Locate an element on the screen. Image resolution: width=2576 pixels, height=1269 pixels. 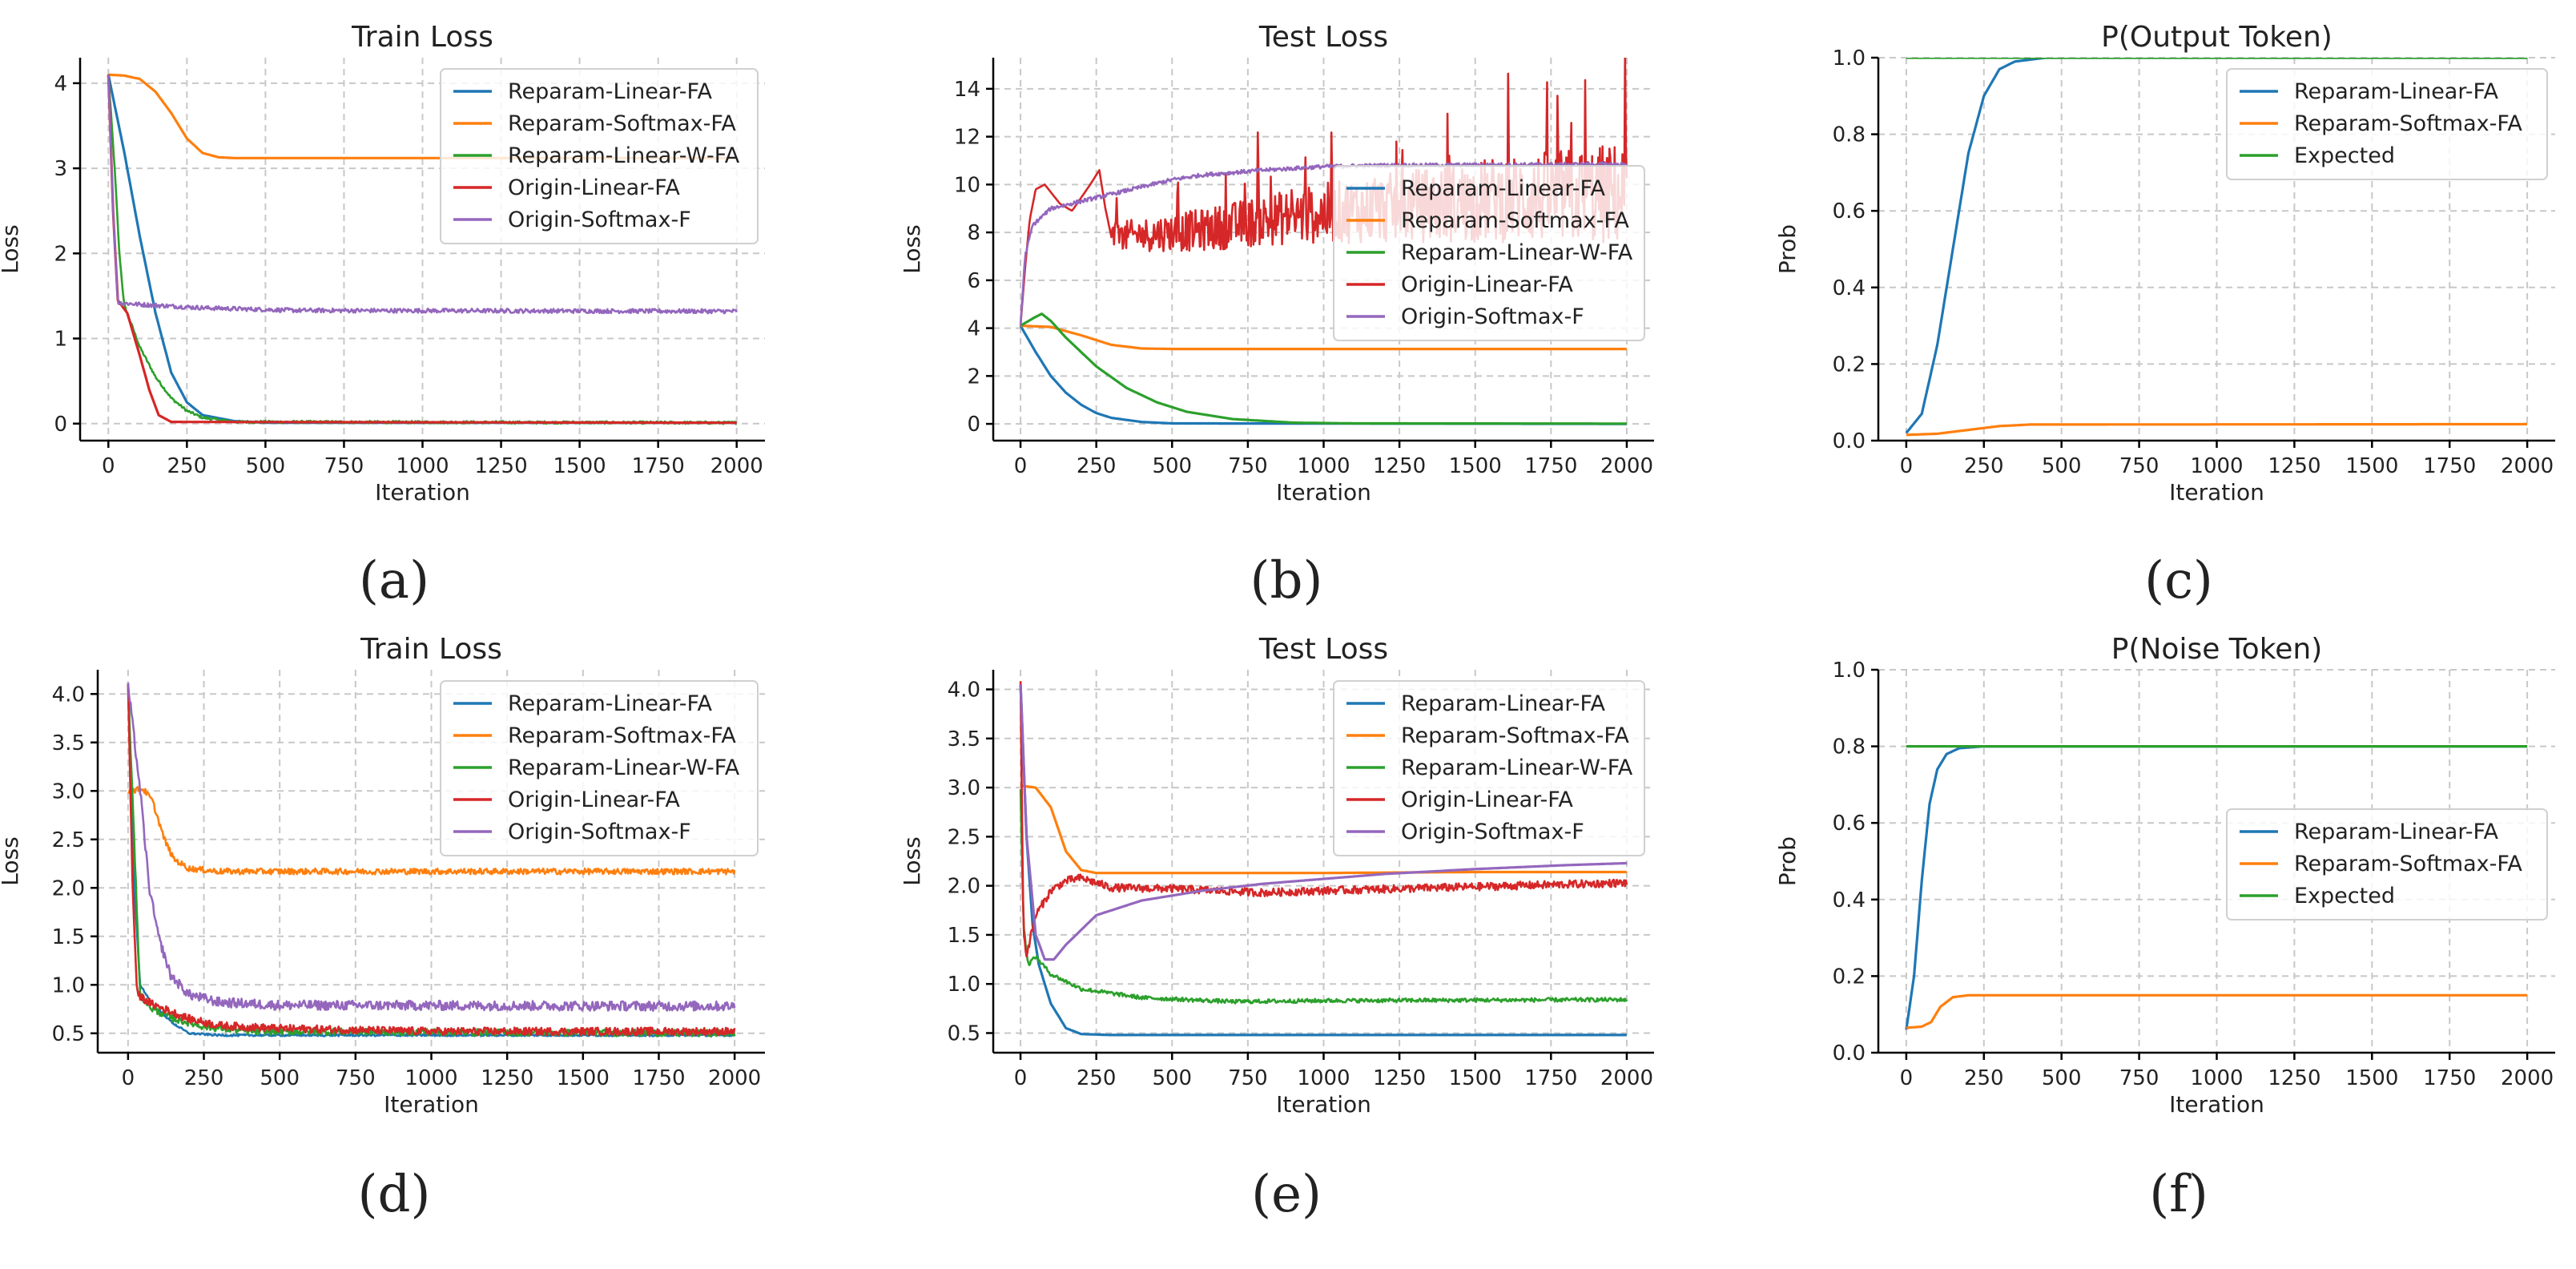
x-tick-label-e-1: 250 is located at coordinates (1097, 1078).